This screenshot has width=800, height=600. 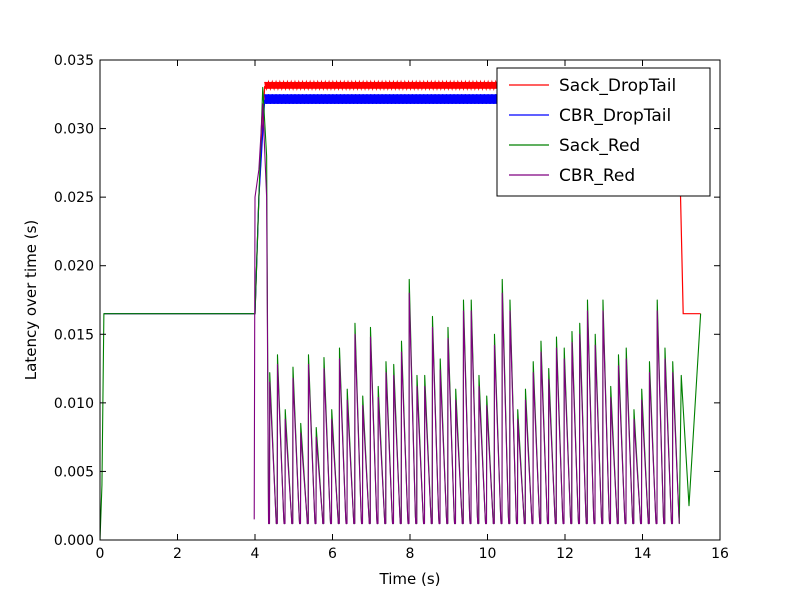 I want to click on legend: Sack_DropTail CBR_DropTail Sack_Red CBR_Red, so click(x=603, y=132).